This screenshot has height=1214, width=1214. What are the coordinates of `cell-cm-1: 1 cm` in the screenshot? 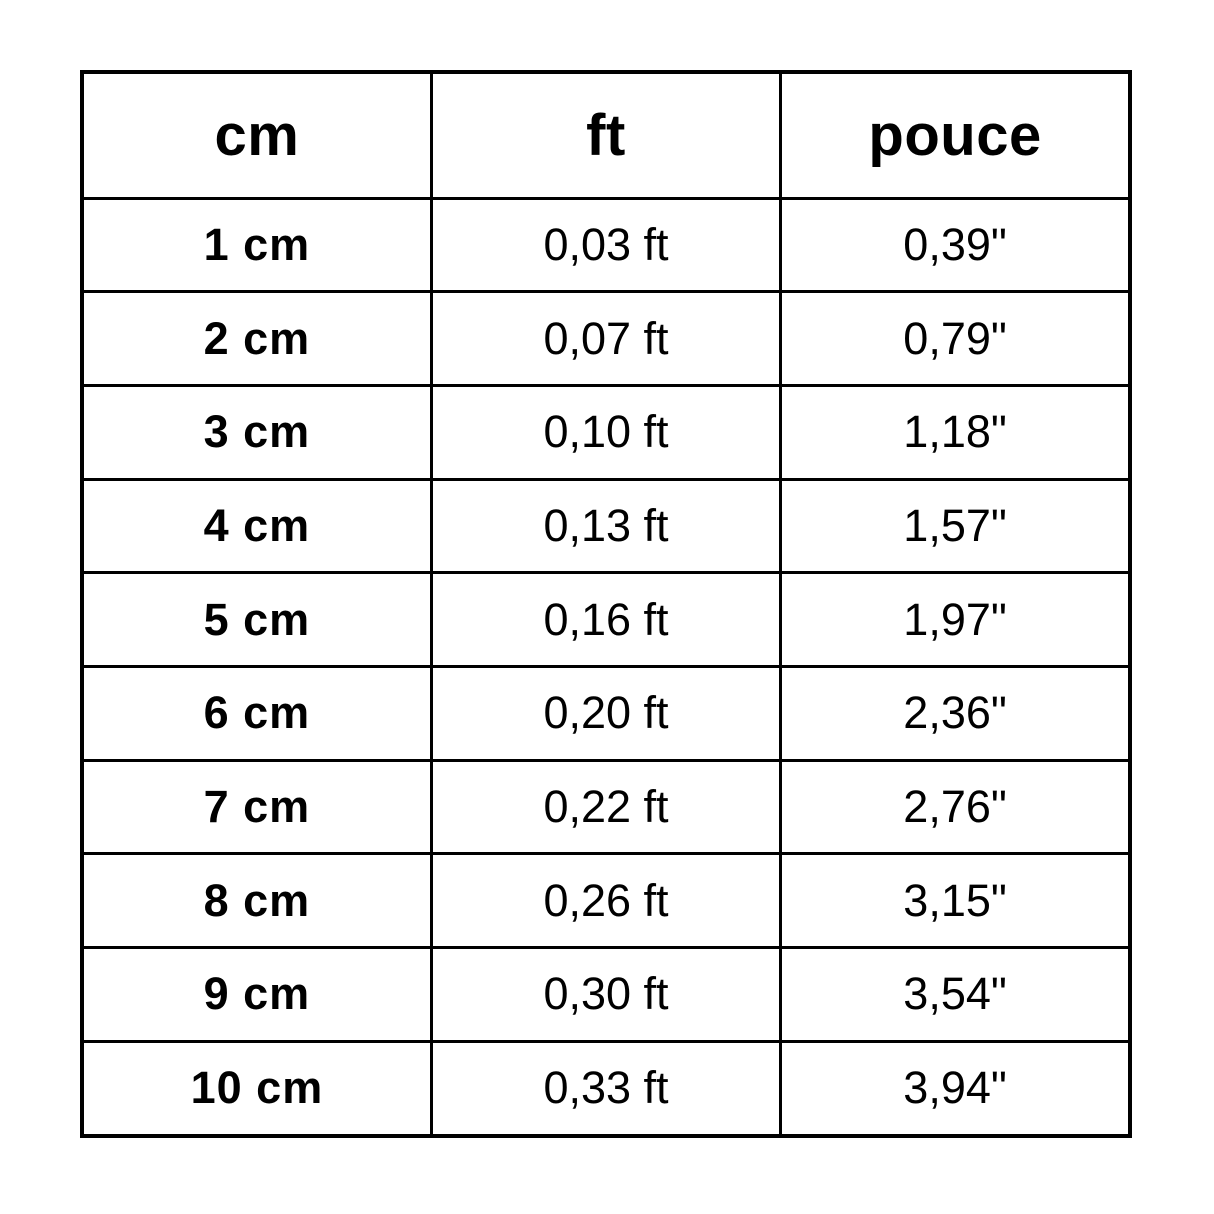 It's located at (256, 245).